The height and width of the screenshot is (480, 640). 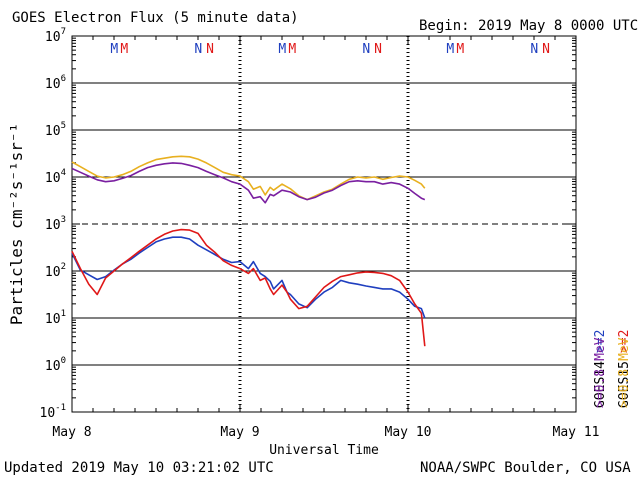 I want to click on y-tick-label: 10⁶, so click(x=55, y=83).